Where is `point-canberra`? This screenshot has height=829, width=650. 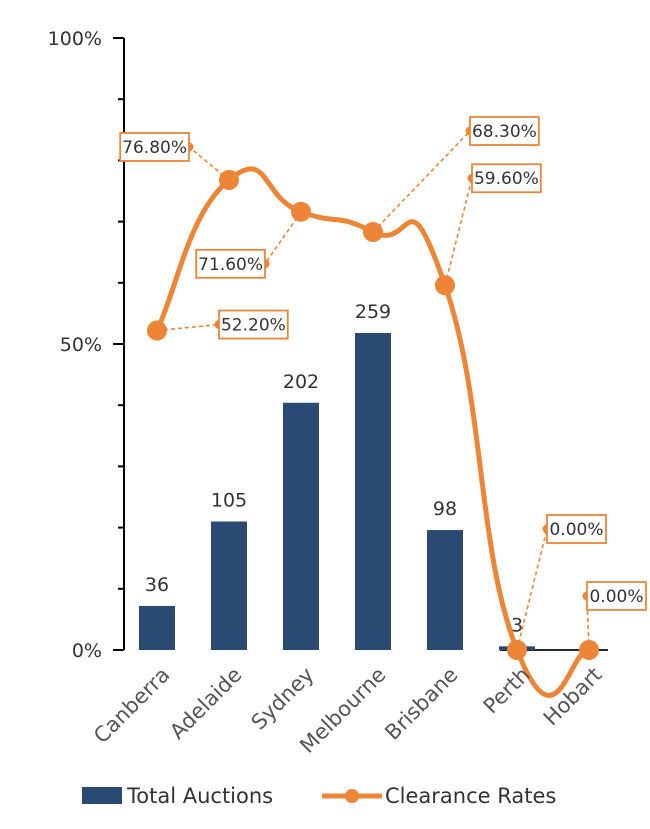 point-canberra is located at coordinates (157, 330).